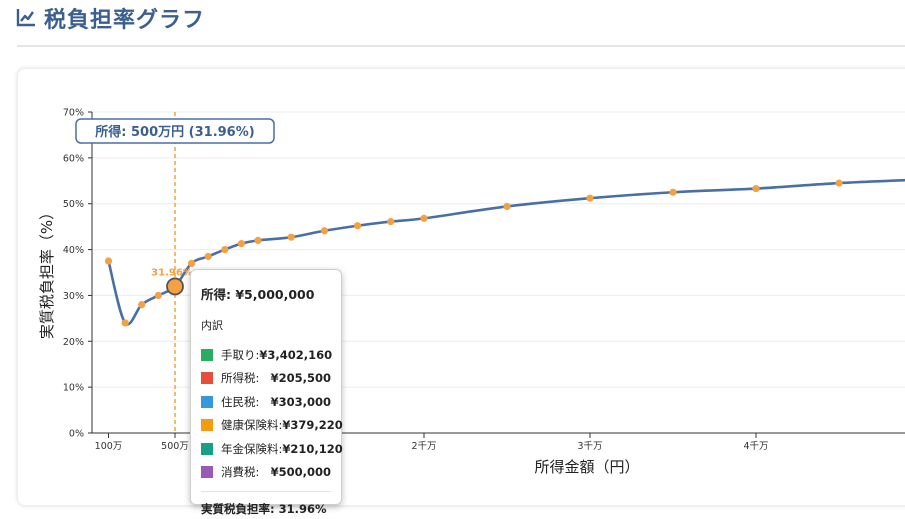  I want to click on highlight-point, so click(175, 286).